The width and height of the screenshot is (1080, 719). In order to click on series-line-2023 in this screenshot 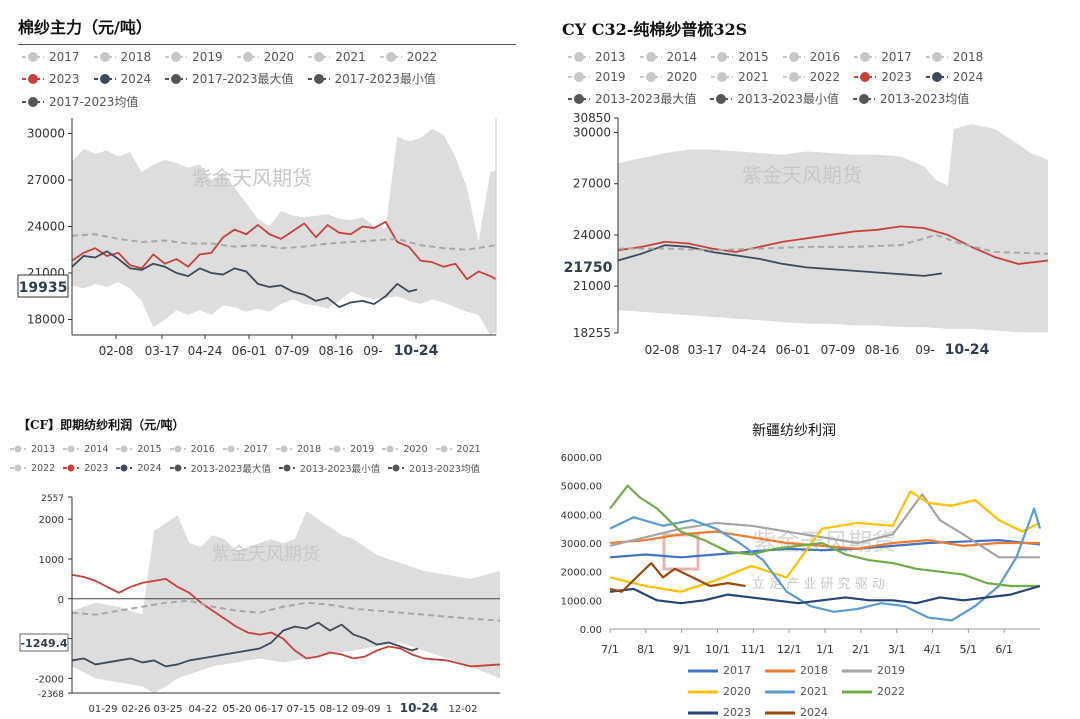, I will do `click(833, 245)`.